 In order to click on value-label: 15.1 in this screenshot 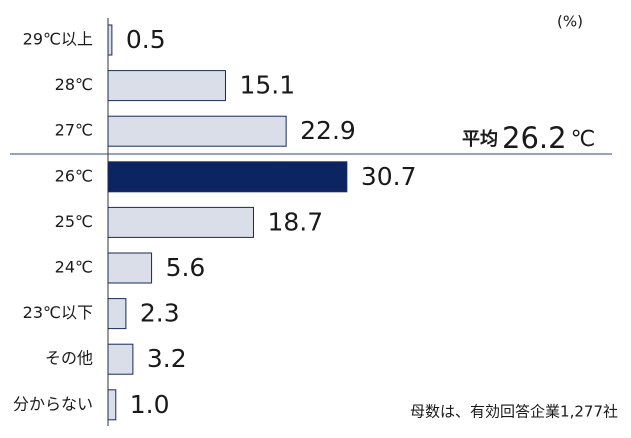, I will do `click(267, 85)`.